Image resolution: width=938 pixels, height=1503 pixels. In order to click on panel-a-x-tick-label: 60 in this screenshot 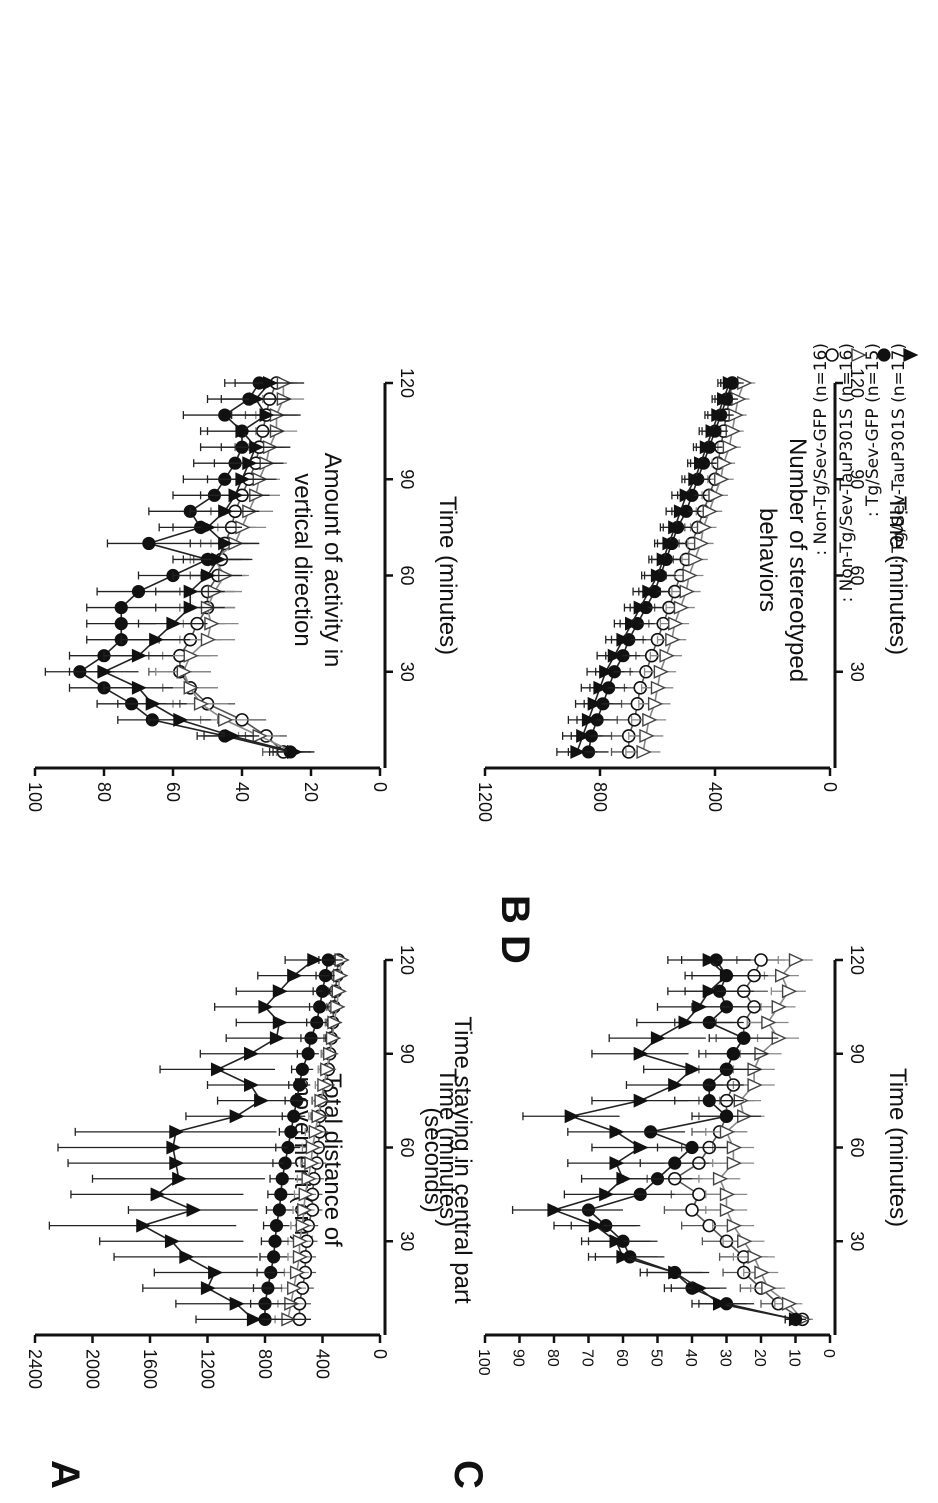, I will do `click(407, 1147)`.